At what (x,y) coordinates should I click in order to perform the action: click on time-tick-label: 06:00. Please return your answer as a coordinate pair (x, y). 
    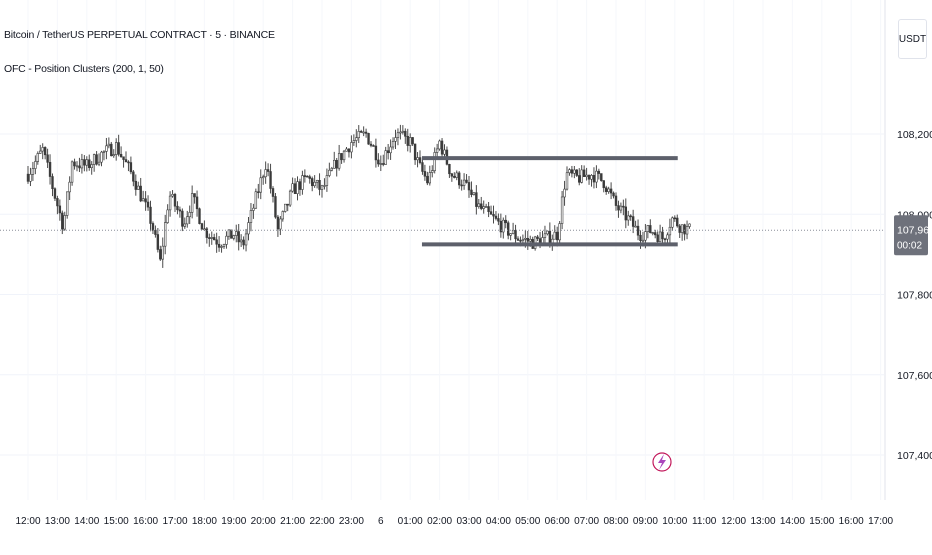
    Looking at the image, I should click on (557, 521).